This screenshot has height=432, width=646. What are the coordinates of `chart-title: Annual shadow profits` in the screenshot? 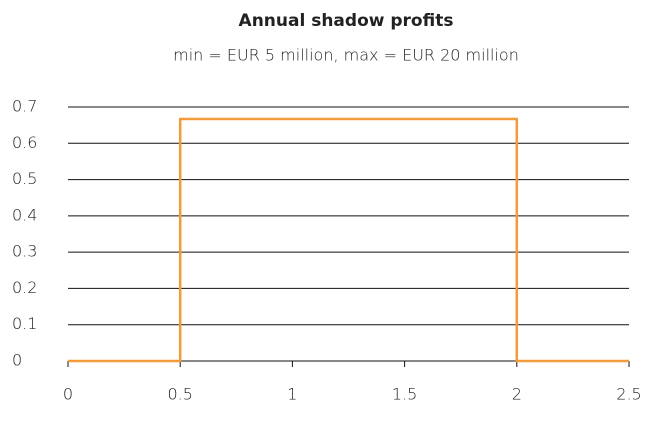 It's located at (346, 21).